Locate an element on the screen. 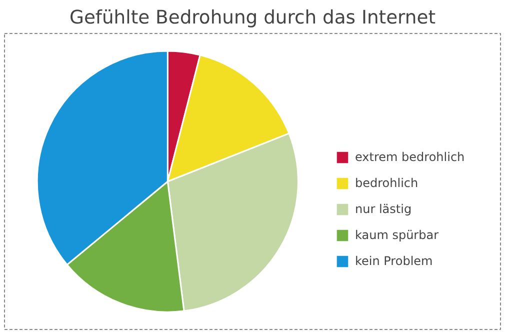 The width and height of the screenshot is (506, 335). legend-label: extrem bedrohlich is located at coordinates (410, 157).